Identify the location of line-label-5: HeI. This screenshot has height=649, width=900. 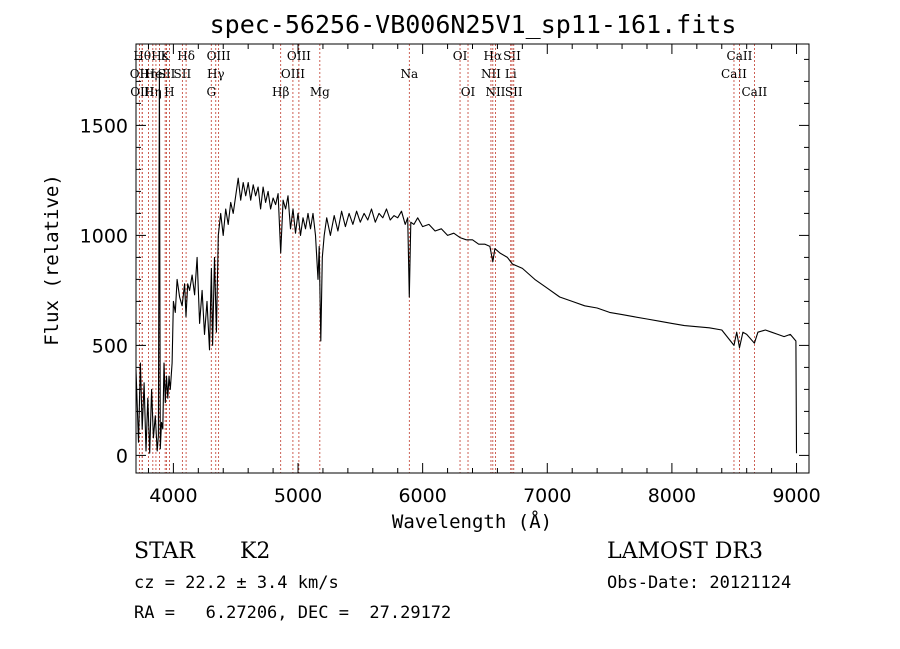
(156, 74).